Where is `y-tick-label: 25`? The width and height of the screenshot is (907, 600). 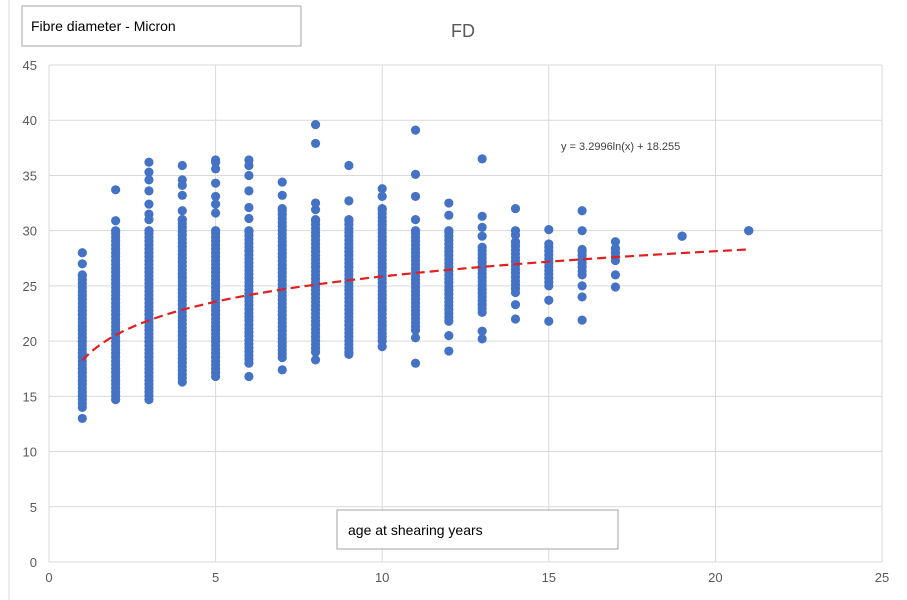 y-tick-label: 25 is located at coordinates (30, 286).